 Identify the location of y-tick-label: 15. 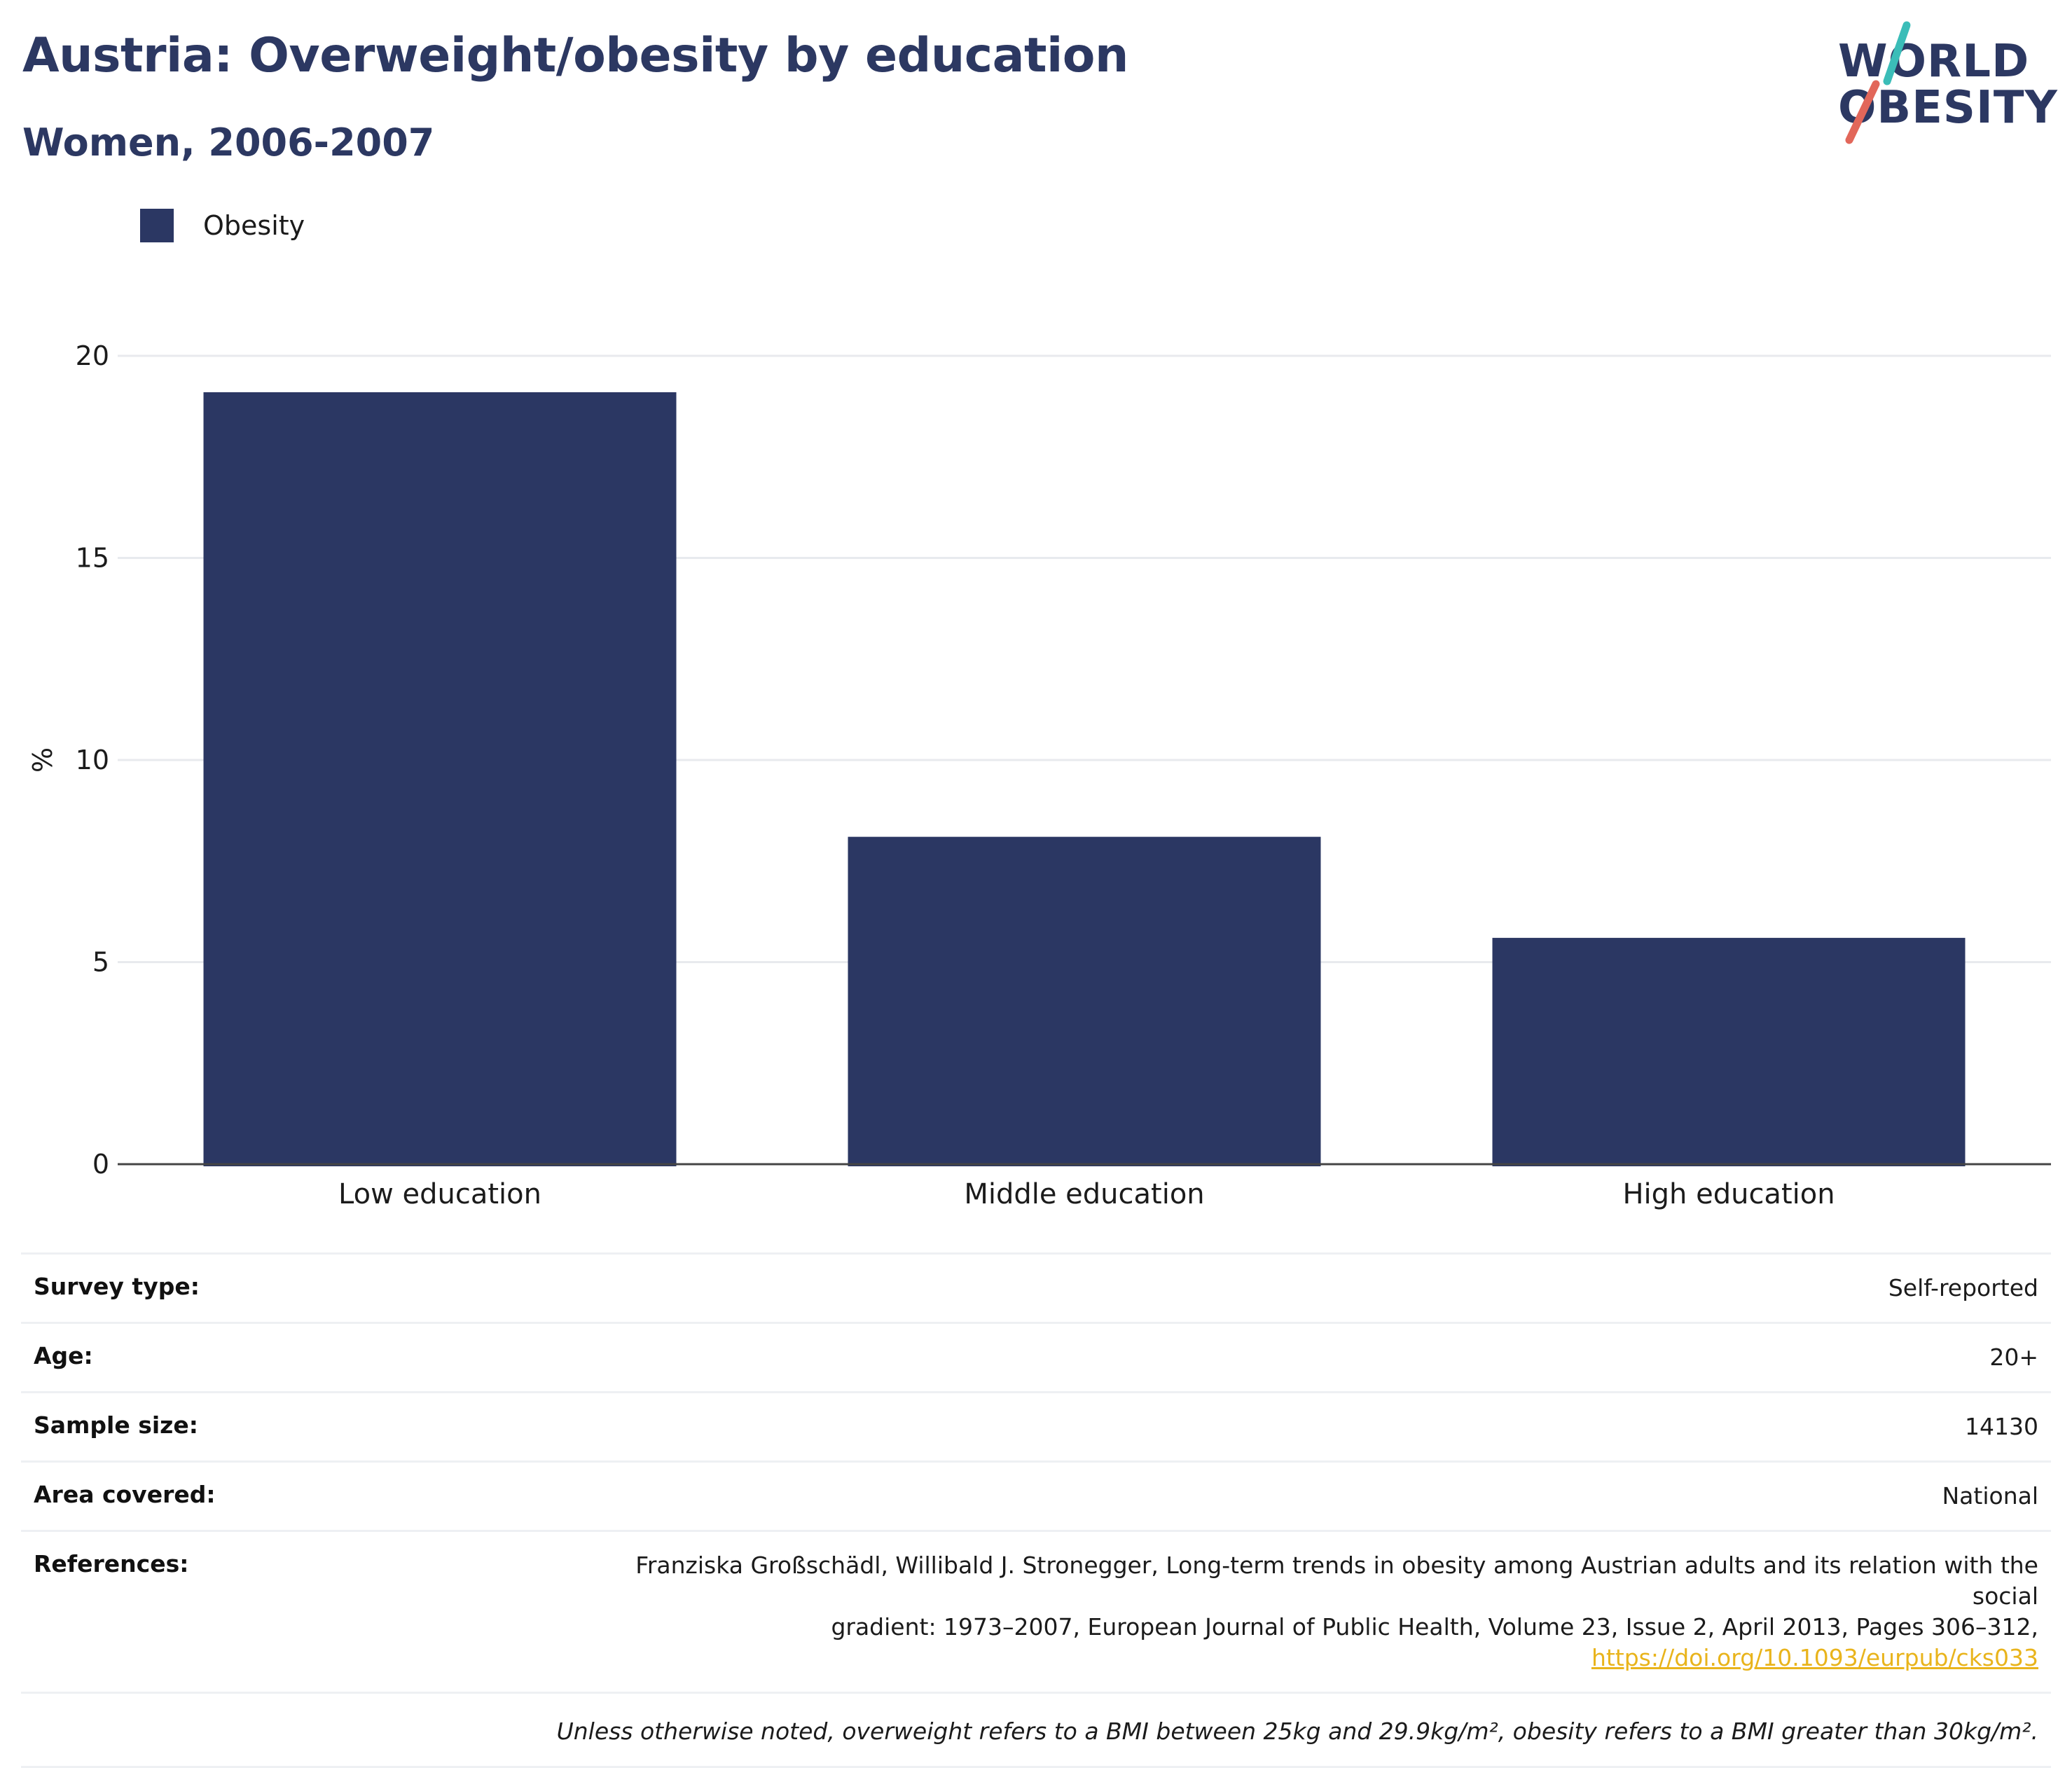
(93, 558).